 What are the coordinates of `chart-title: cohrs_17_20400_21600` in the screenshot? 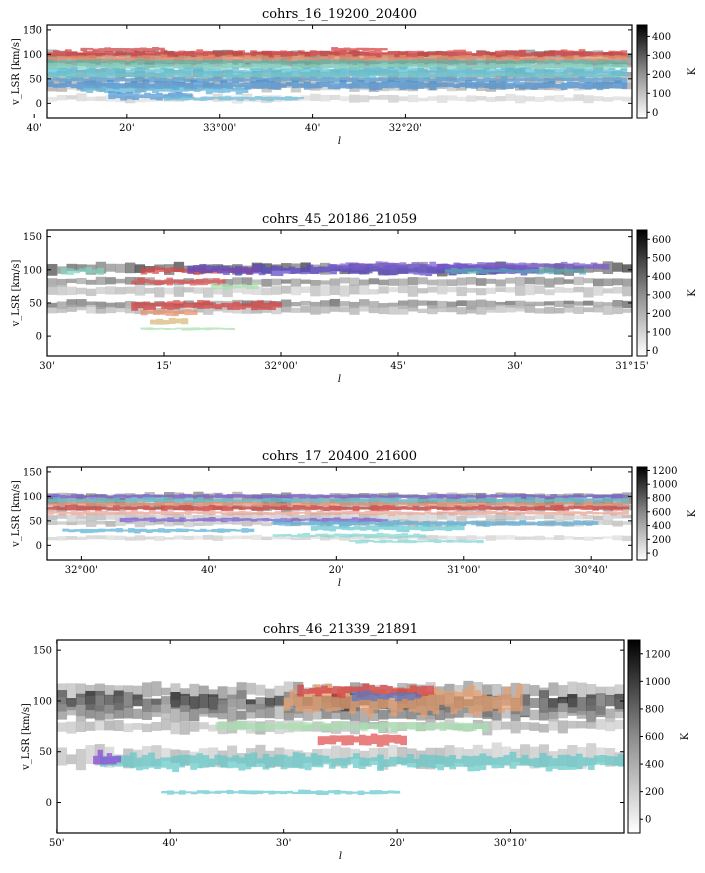 It's located at (339, 456).